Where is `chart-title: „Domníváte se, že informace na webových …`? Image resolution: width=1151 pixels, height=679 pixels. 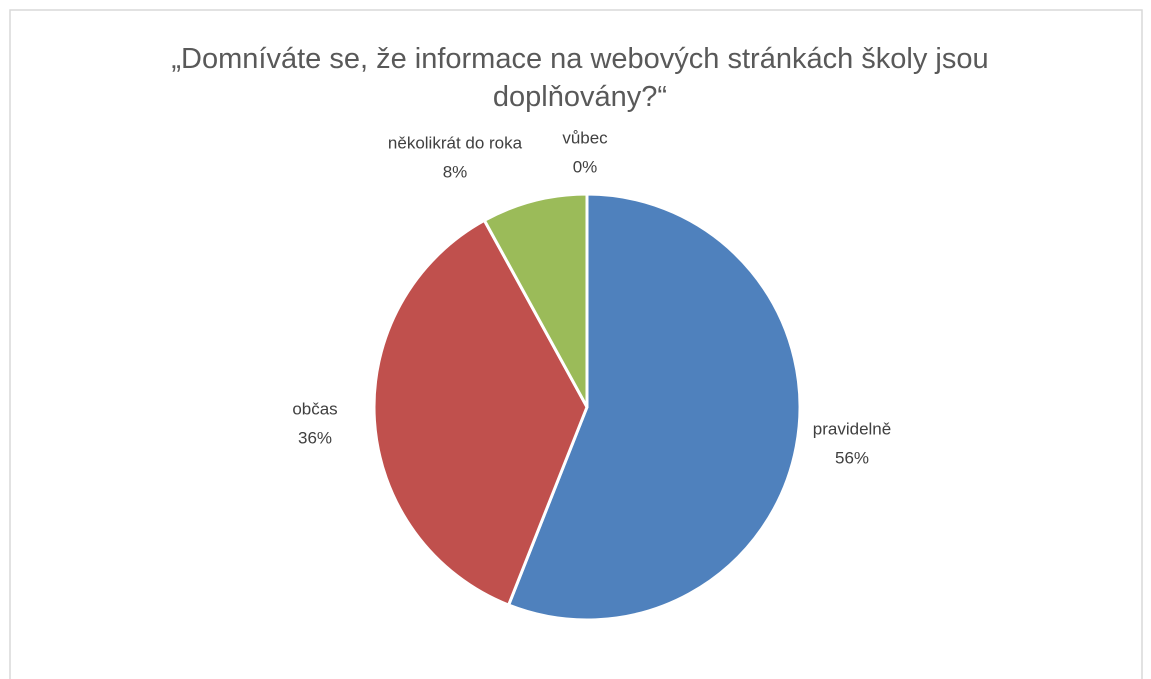 chart-title: „Domníváte se, že informace na webových … is located at coordinates (580, 78).